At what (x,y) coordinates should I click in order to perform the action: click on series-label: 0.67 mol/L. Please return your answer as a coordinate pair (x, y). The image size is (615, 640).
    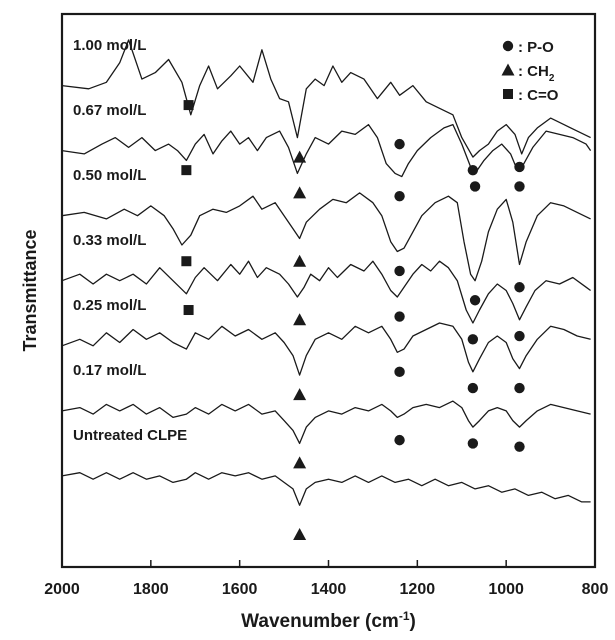
    Looking at the image, I should click on (109, 110).